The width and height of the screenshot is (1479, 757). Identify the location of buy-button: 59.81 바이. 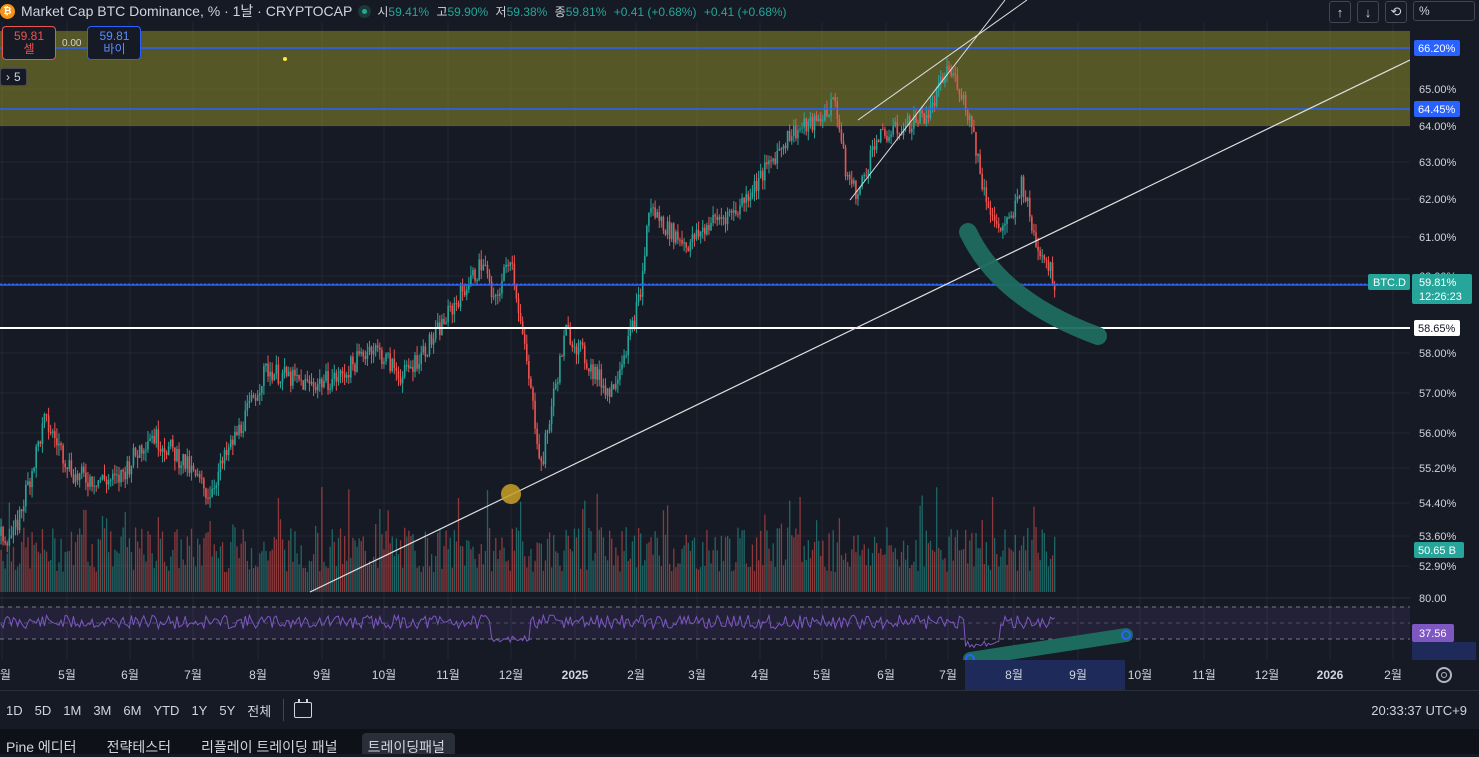
(114, 43).